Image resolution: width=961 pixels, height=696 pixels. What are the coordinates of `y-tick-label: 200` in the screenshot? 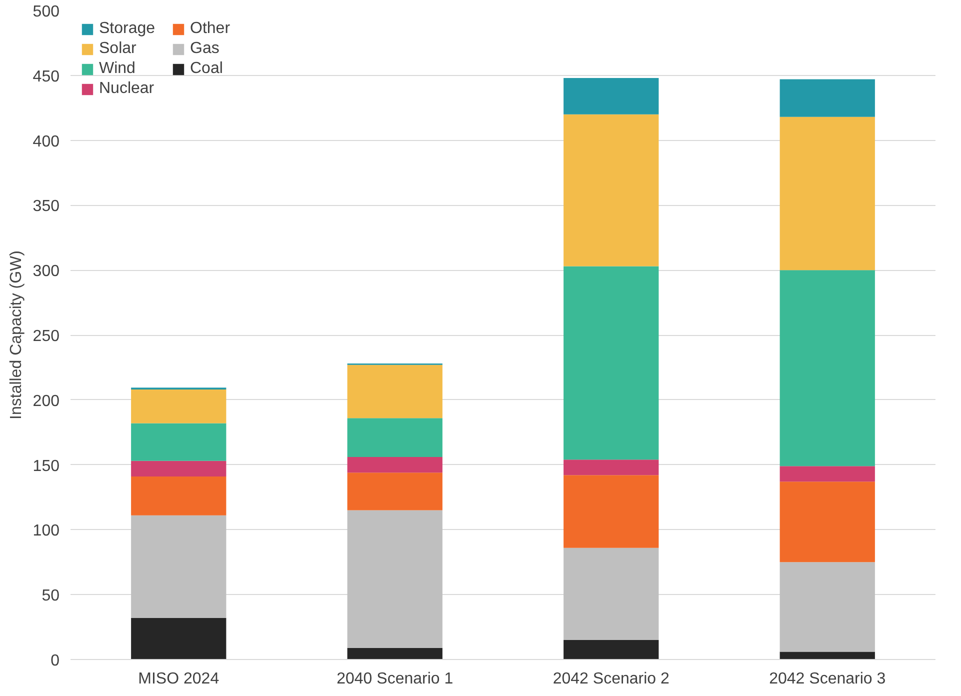 It's located at (46, 401).